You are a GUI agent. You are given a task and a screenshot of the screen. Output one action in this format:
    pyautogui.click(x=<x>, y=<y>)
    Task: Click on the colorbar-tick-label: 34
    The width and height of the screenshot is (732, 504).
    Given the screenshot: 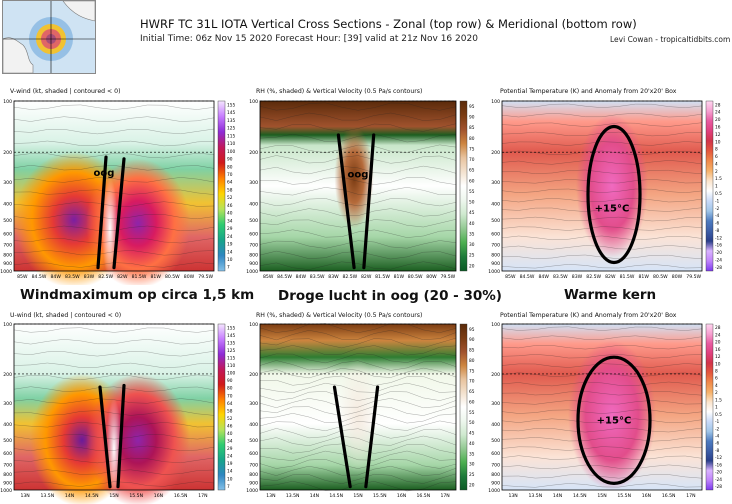 What is the action you would take?
    pyautogui.click(x=230, y=221)
    